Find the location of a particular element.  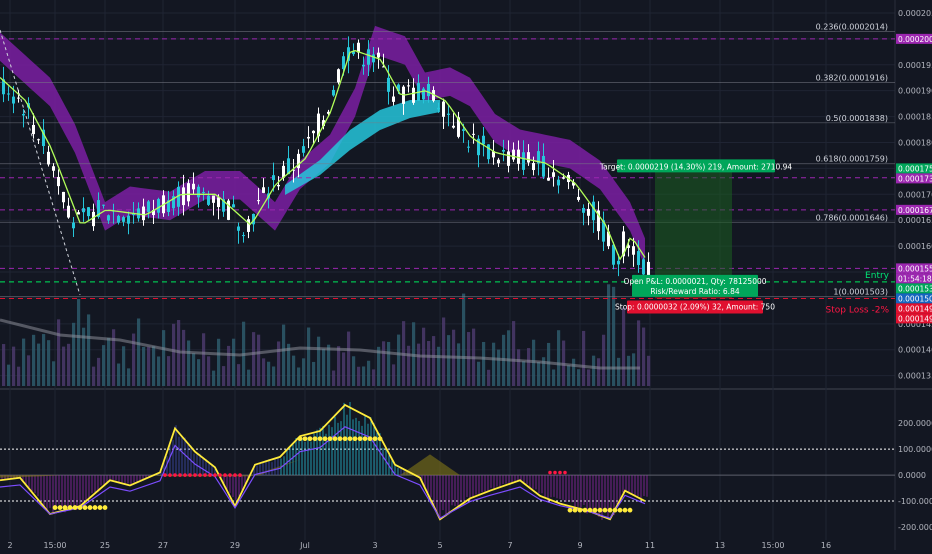

price-tag-label: 0.0001732 is located at coordinates (915, 178).